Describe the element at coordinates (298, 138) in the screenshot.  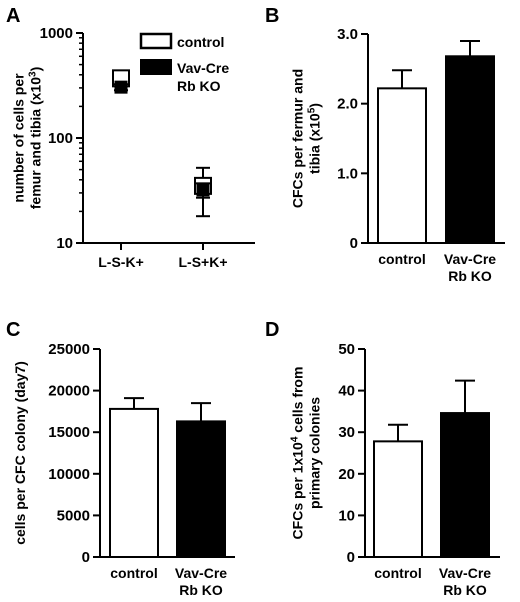
I see `y-axis-label-line: CFCs per fermur and` at that location.